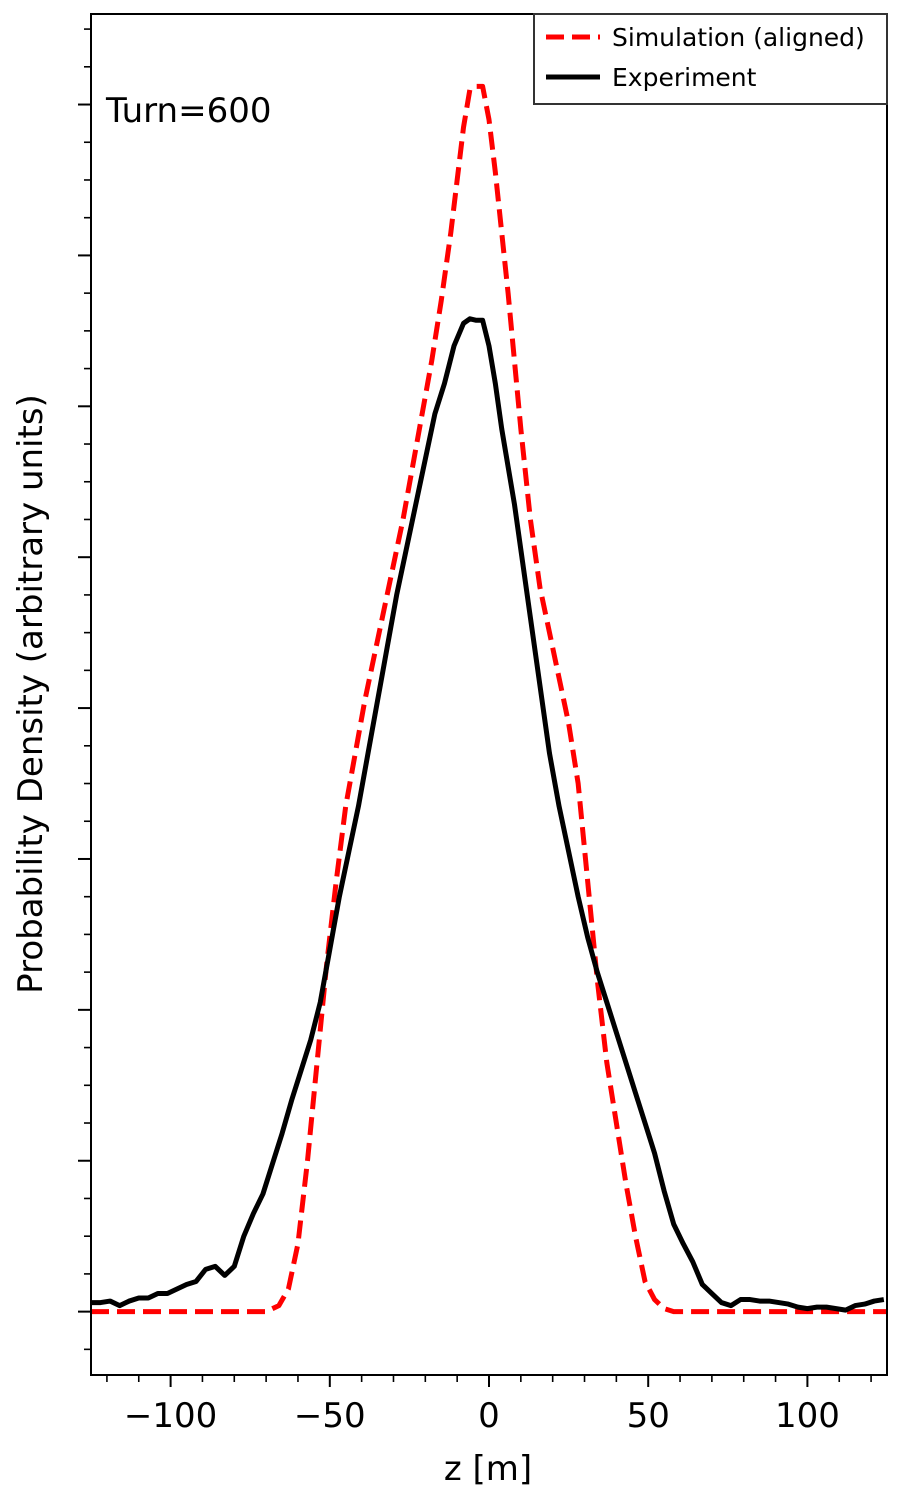 The height and width of the screenshot is (1505, 900). Describe the element at coordinates (488, 1469) in the screenshot. I see `x-axis-label: z [m]` at that location.